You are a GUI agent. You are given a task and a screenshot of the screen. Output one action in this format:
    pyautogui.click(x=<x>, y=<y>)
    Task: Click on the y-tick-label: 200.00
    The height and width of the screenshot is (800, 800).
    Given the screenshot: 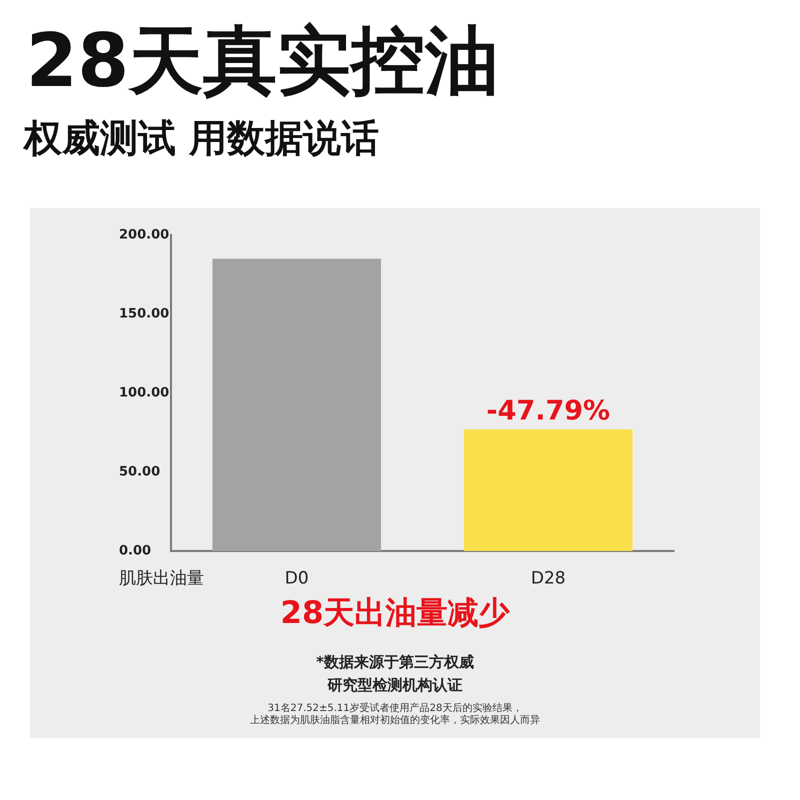 What is the action you would take?
    pyautogui.click(x=144, y=234)
    